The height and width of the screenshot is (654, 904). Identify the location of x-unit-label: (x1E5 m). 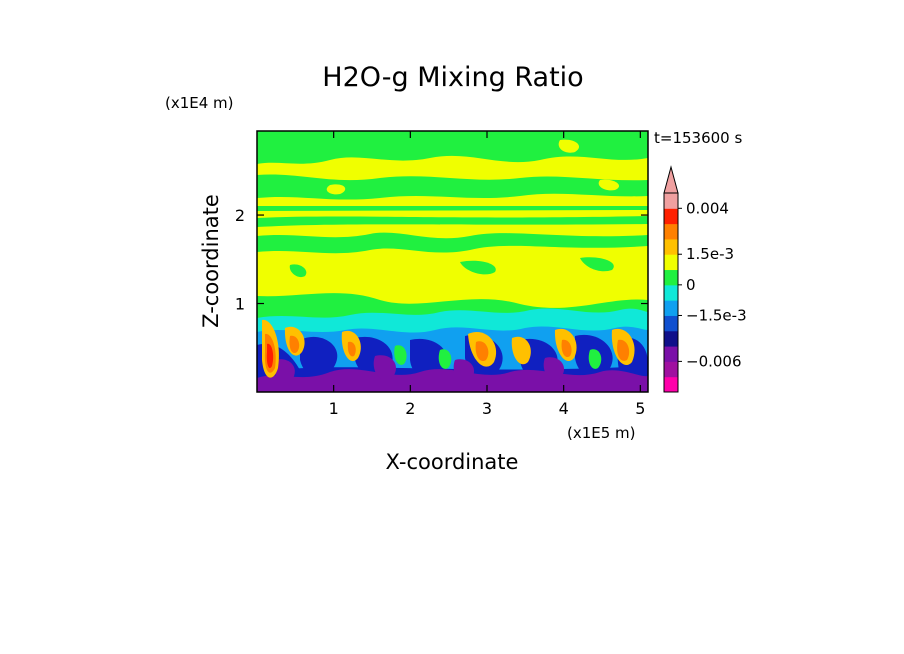
(601, 433).